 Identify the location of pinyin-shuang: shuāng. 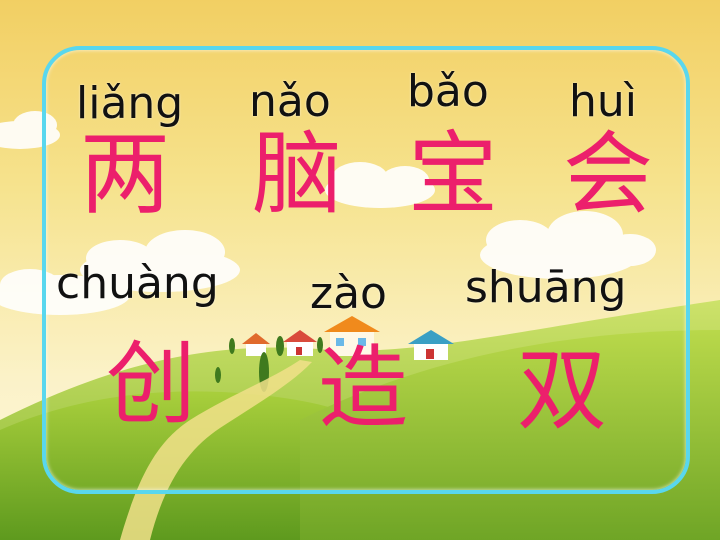
(546, 287).